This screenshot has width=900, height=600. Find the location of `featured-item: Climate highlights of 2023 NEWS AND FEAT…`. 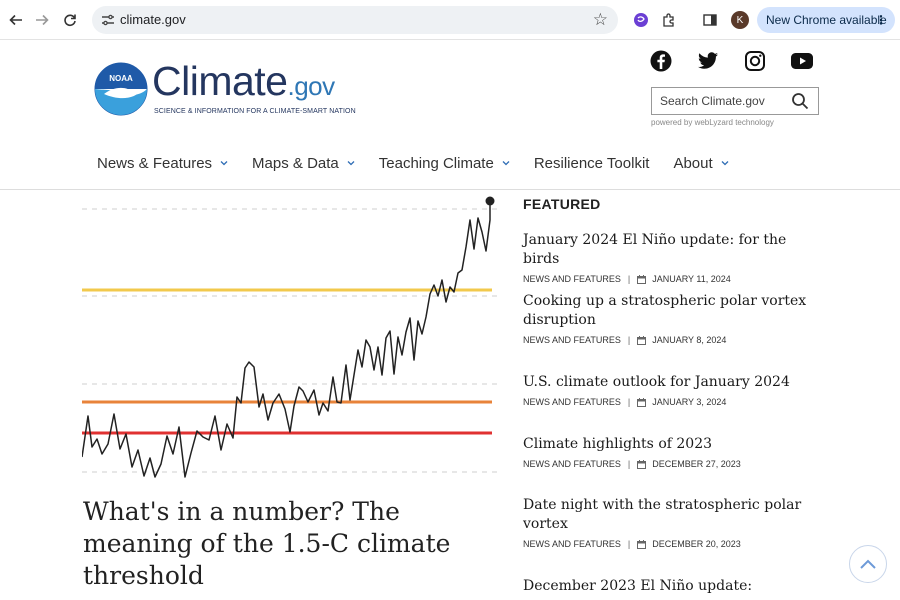

featured-item: Climate highlights of 2023 NEWS AND FEAT… is located at coordinates (673, 452).